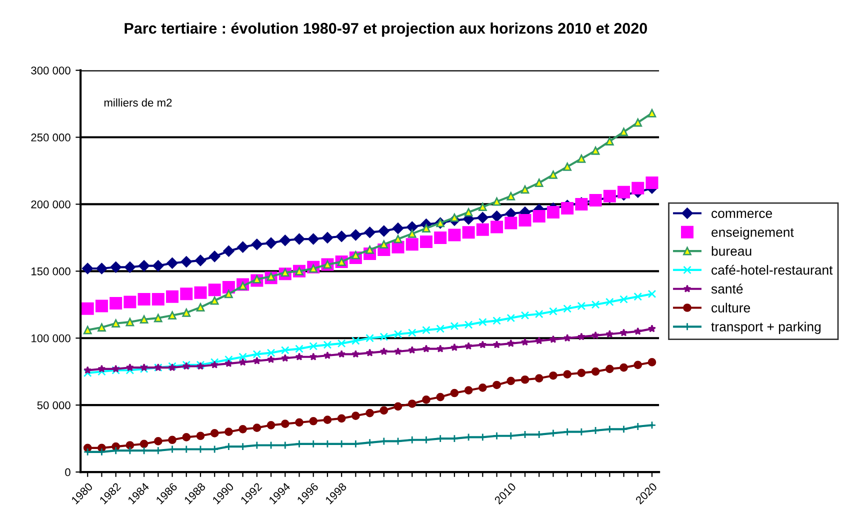  What do you see at coordinates (727, 289) in the screenshot?
I see `legend-label: santé` at bounding box center [727, 289].